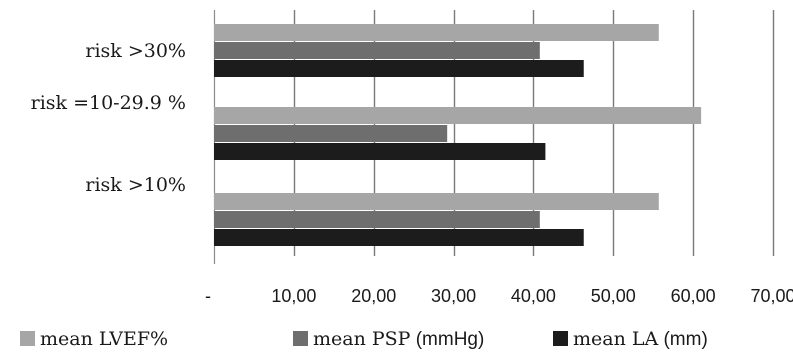 Image resolution: width=793 pixels, height=358 pixels. Describe the element at coordinates (293, 296) in the screenshot. I see `x-tick-label-10: 10,00` at that location.